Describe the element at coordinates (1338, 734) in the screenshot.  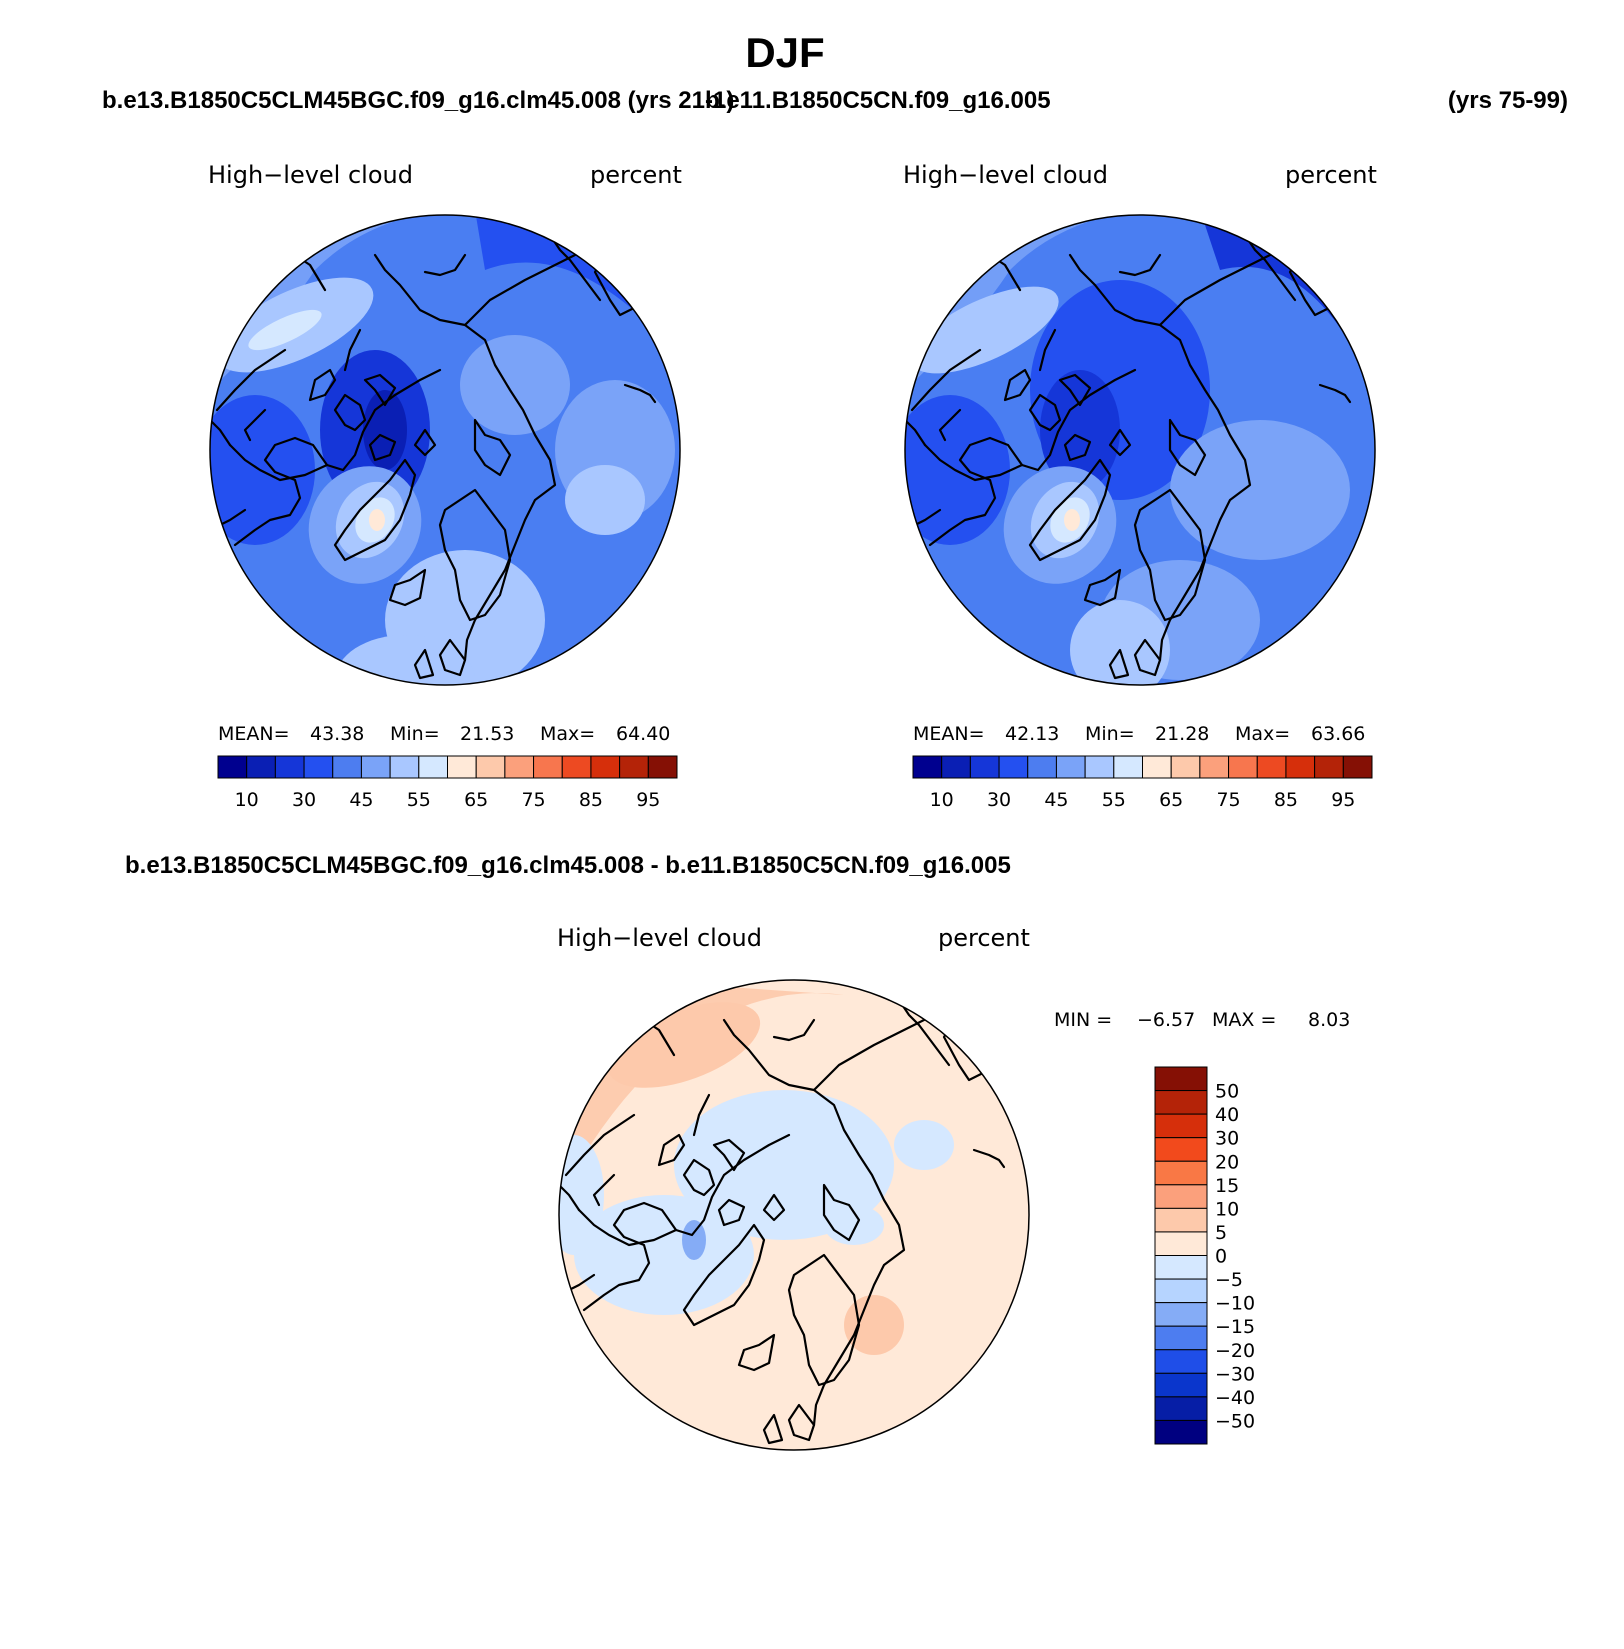
I see `control-max-value: 63.66` at that location.